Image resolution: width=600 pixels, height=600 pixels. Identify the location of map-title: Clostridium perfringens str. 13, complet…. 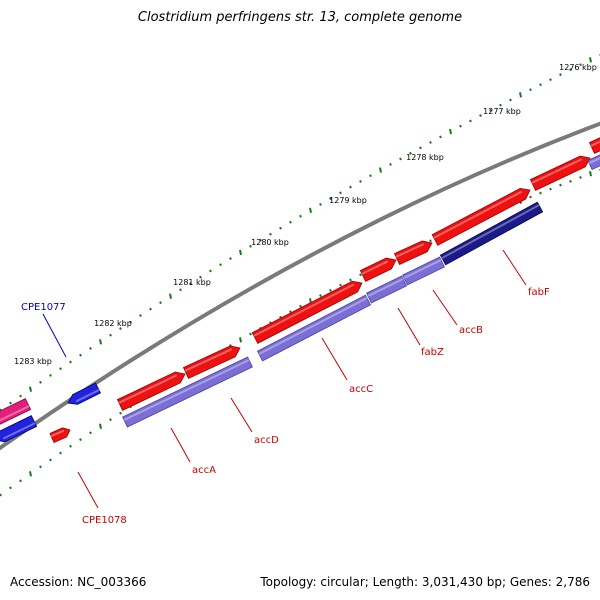
(300, 17).